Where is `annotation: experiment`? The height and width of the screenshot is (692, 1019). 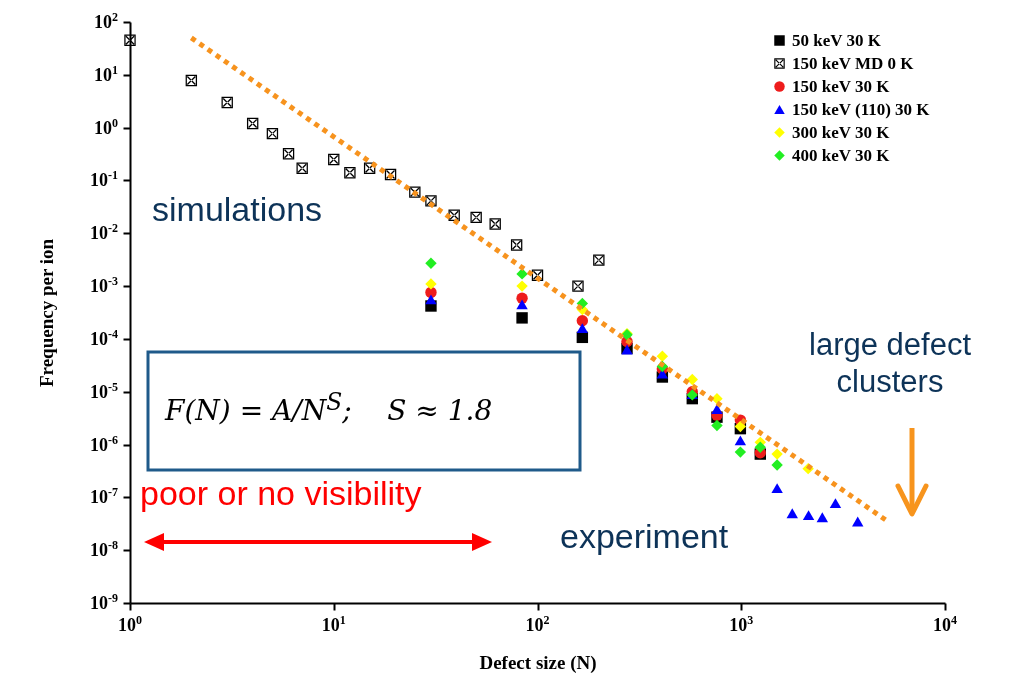 annotation: experiment is located at coordinates (644, 536).